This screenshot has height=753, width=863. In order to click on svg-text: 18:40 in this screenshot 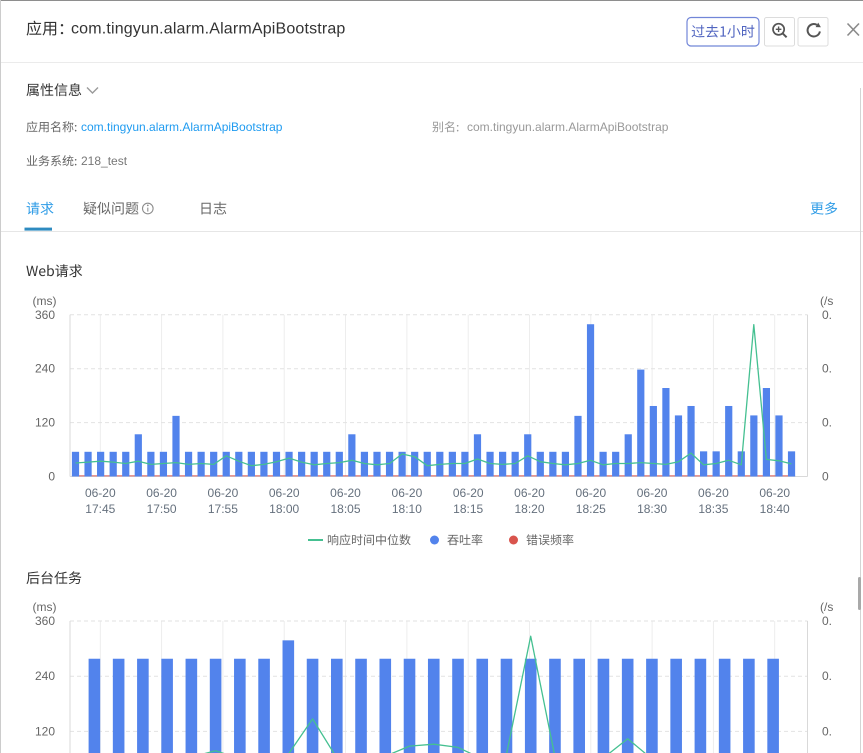, I will do `click(775, 509)`.